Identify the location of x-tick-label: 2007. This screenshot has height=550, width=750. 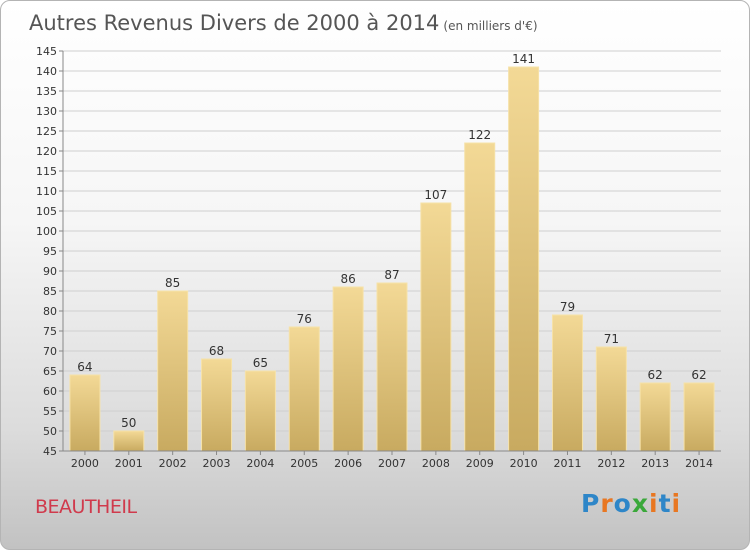
(392, 463).